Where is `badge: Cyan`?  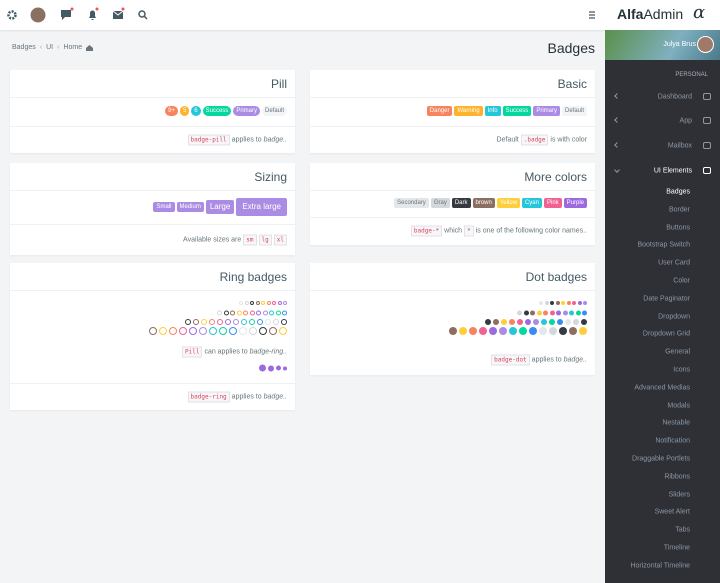 badge: Cyan is located at coordinates (531, 203).